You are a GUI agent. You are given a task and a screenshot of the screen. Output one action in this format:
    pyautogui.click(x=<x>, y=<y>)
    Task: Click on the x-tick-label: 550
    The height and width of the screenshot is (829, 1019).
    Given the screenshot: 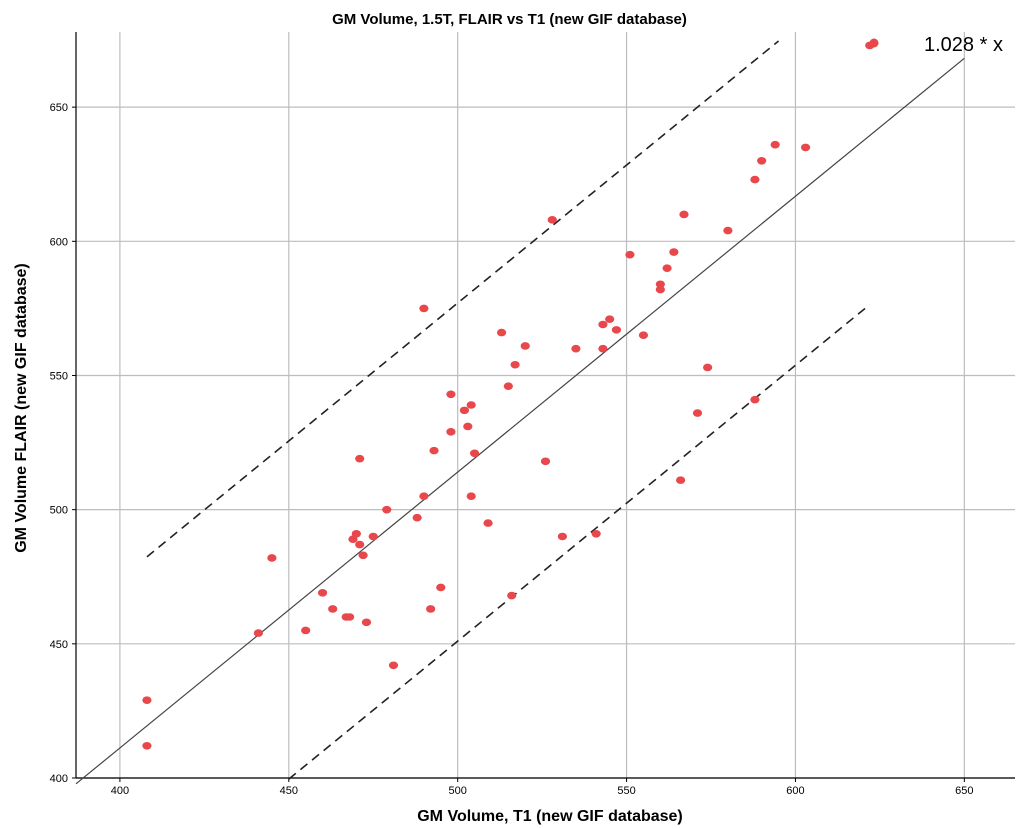 What is the action you would take?
    pyautogui.click(x=626, y=791)
    